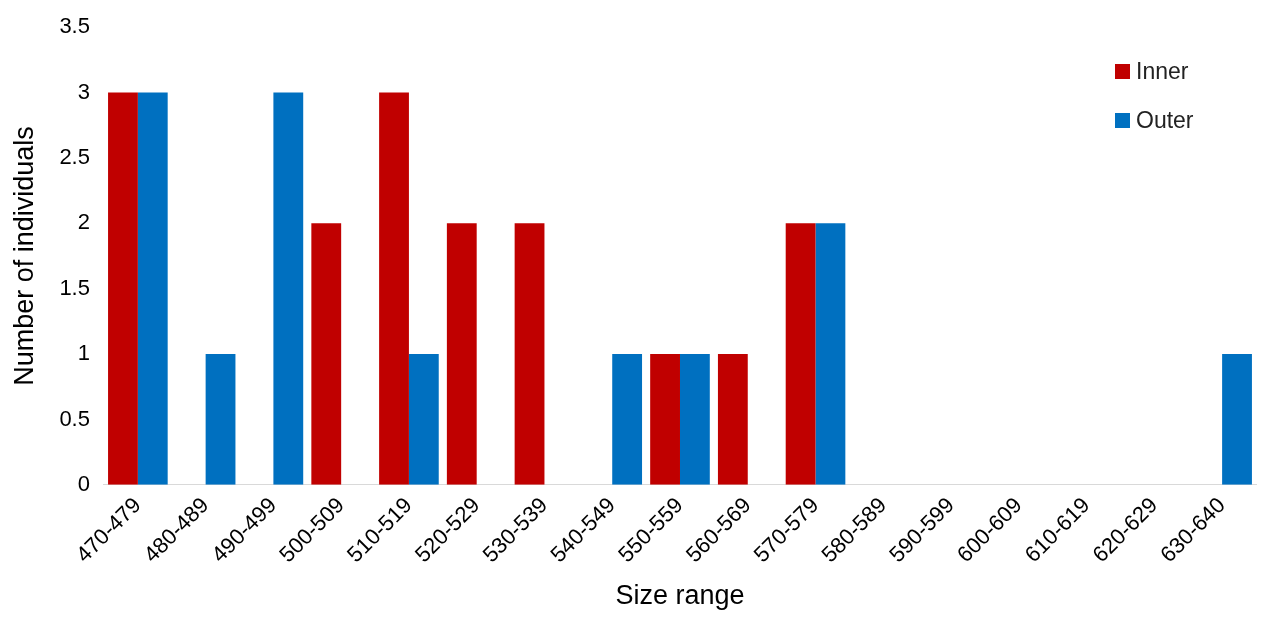 The width and height of the screenshot is (1261, 617). Describe the element at coordinates (1162, 71) in the screenshot. I see `legend-label: Inner` at that location.